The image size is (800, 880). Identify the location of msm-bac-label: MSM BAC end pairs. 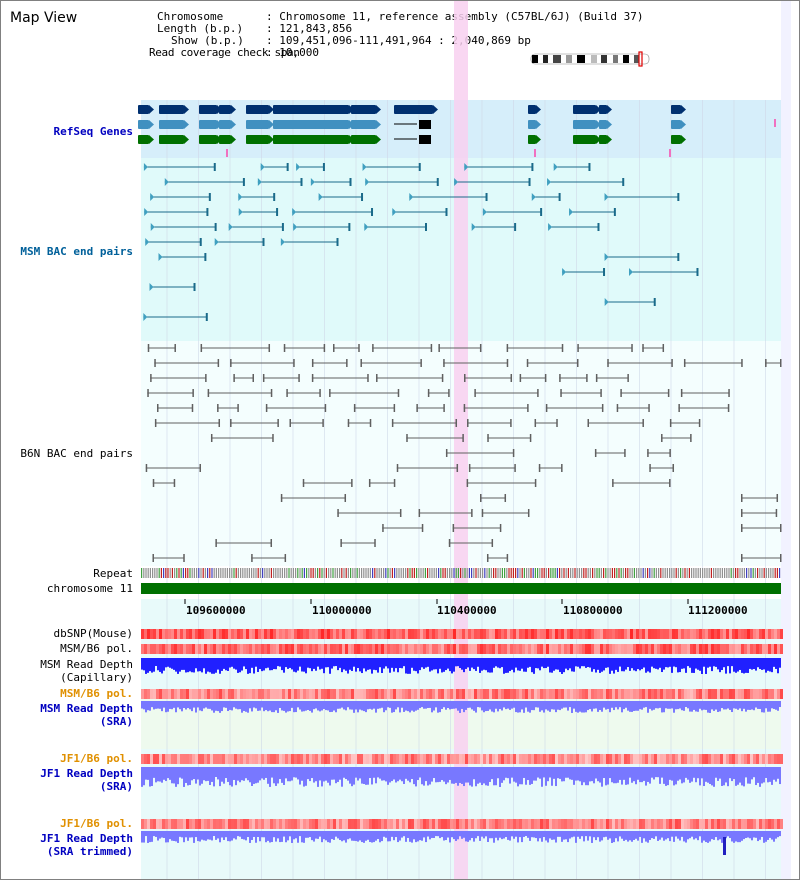
(76, 251).